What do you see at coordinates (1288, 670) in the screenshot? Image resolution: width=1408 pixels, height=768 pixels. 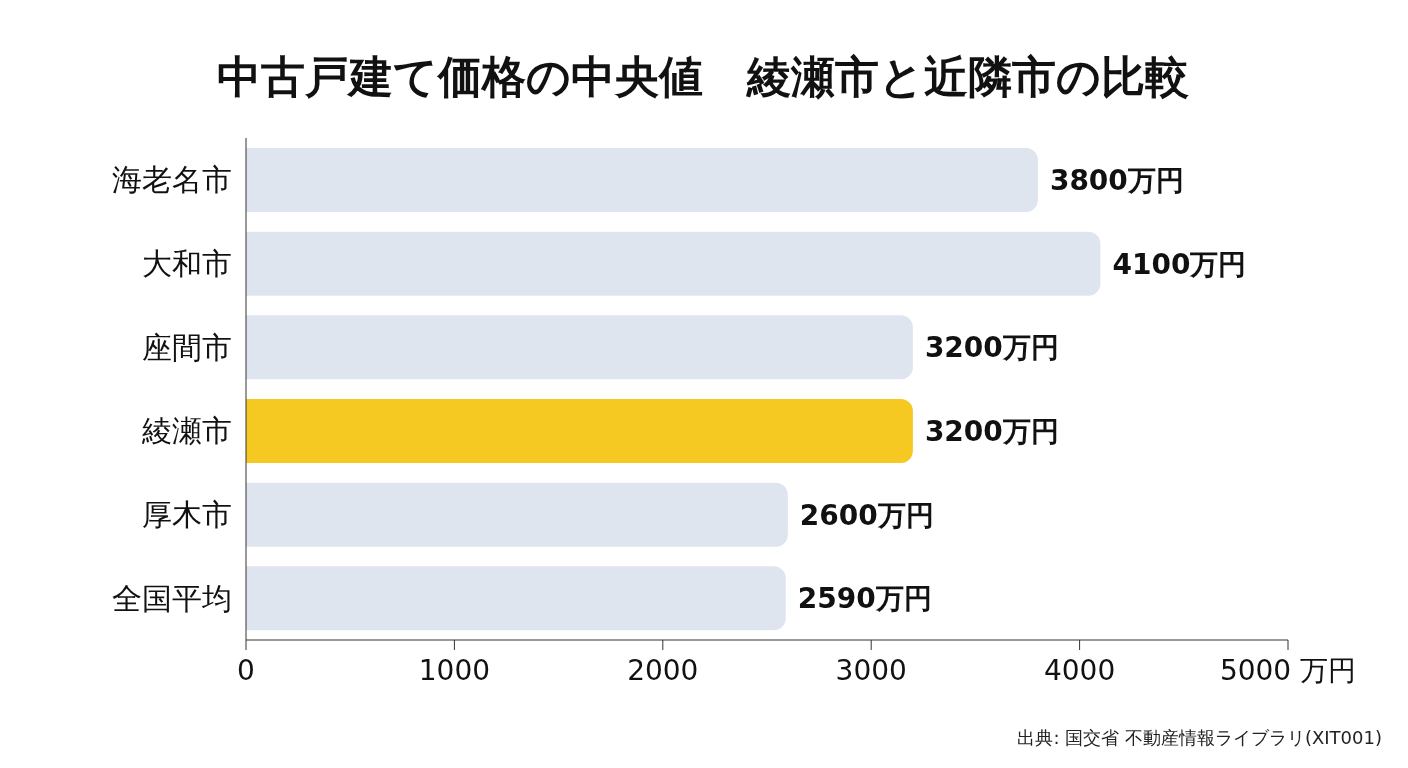 I see `x-tick-label: 5000 万円` at bounding box center [1288, 670].